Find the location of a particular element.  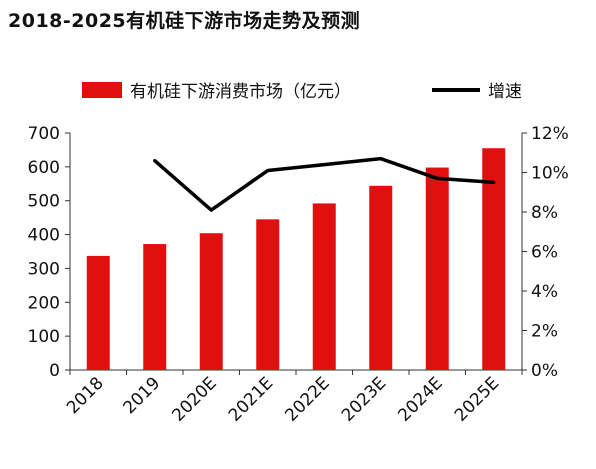

bar-2019 is located at coordinates (155, 307).